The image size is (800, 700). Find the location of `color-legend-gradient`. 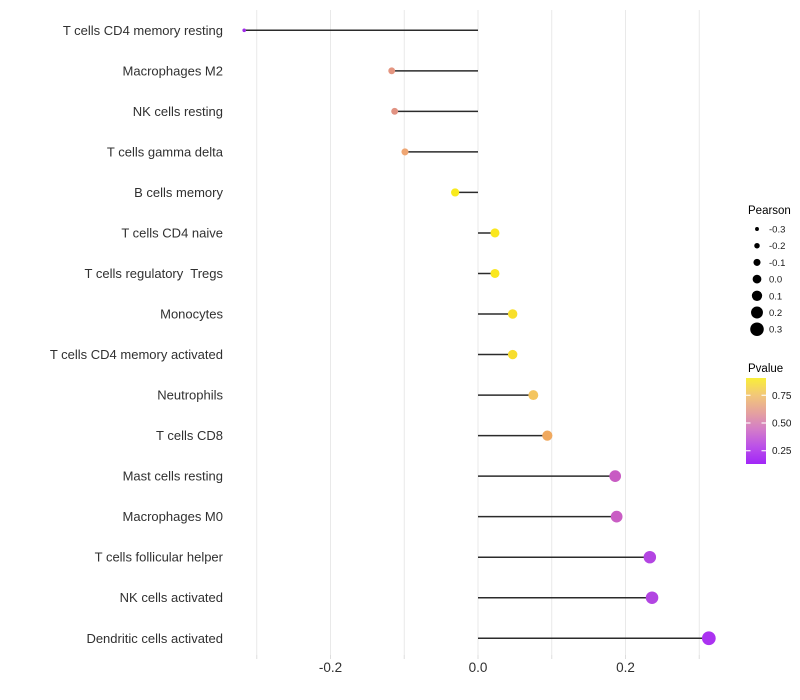

color-legend-gradient is located at coordinates (756, 421).